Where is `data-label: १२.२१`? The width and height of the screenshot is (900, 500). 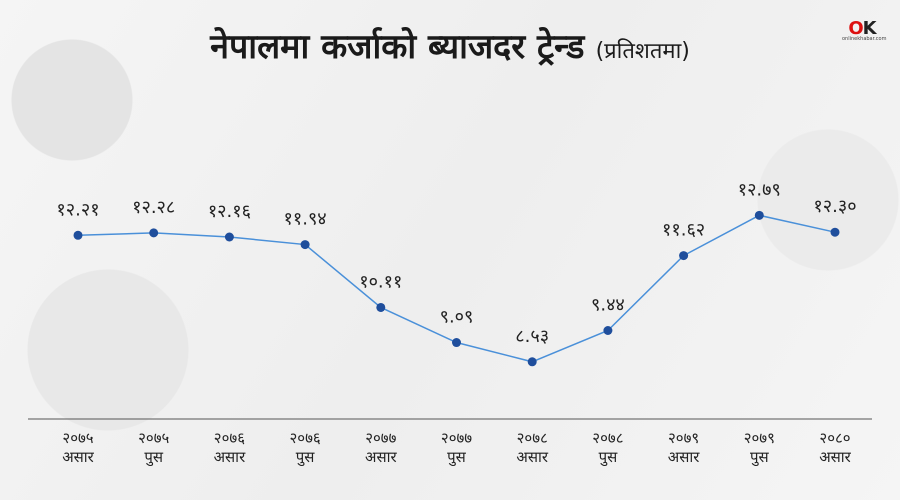
data-label: १२.२१ is located at coordinates (77, 209).